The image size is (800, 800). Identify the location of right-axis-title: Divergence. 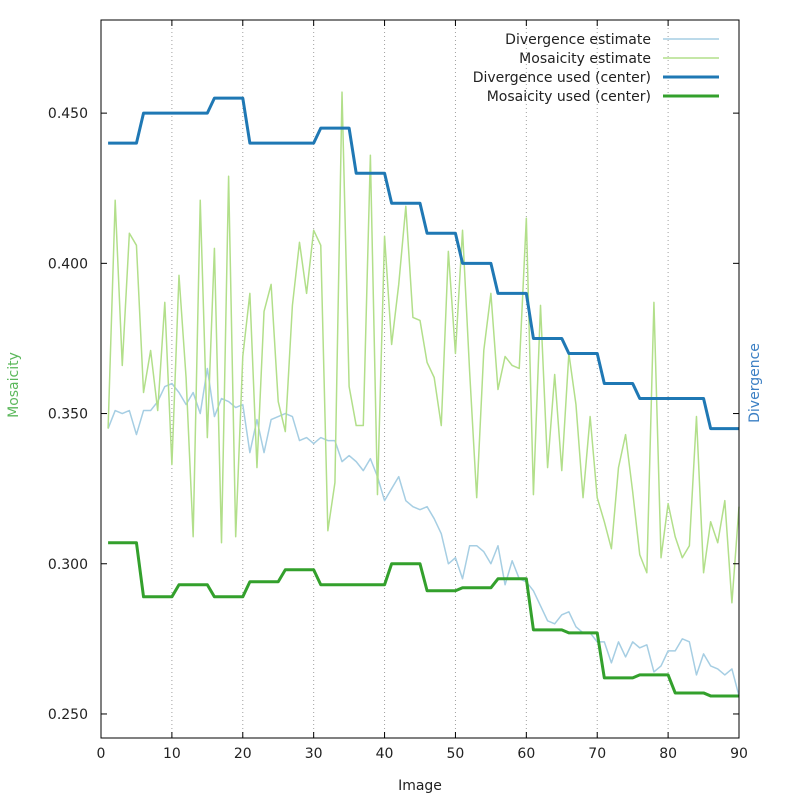
(755, 383).